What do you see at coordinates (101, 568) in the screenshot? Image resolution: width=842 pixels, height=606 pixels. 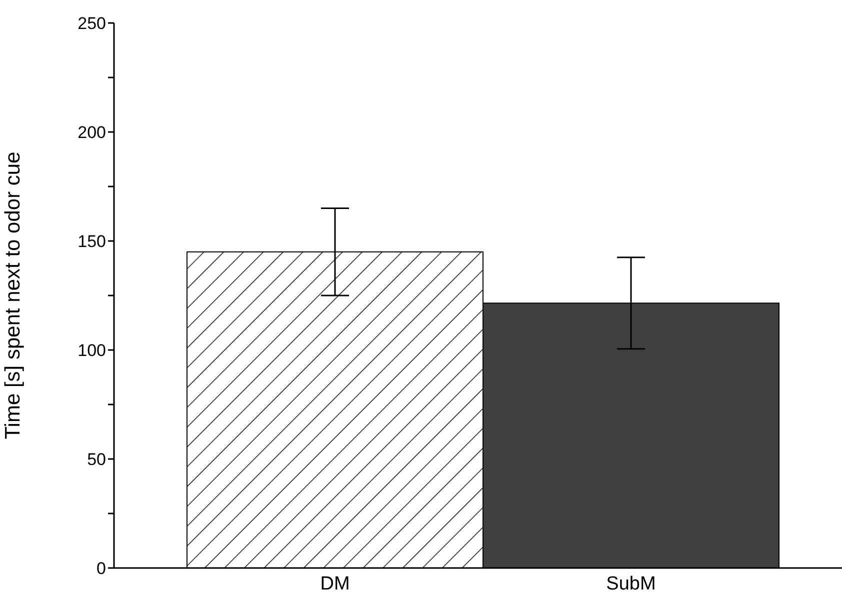 I see `y-tick-label: 0` at bounding box center [101, 568].